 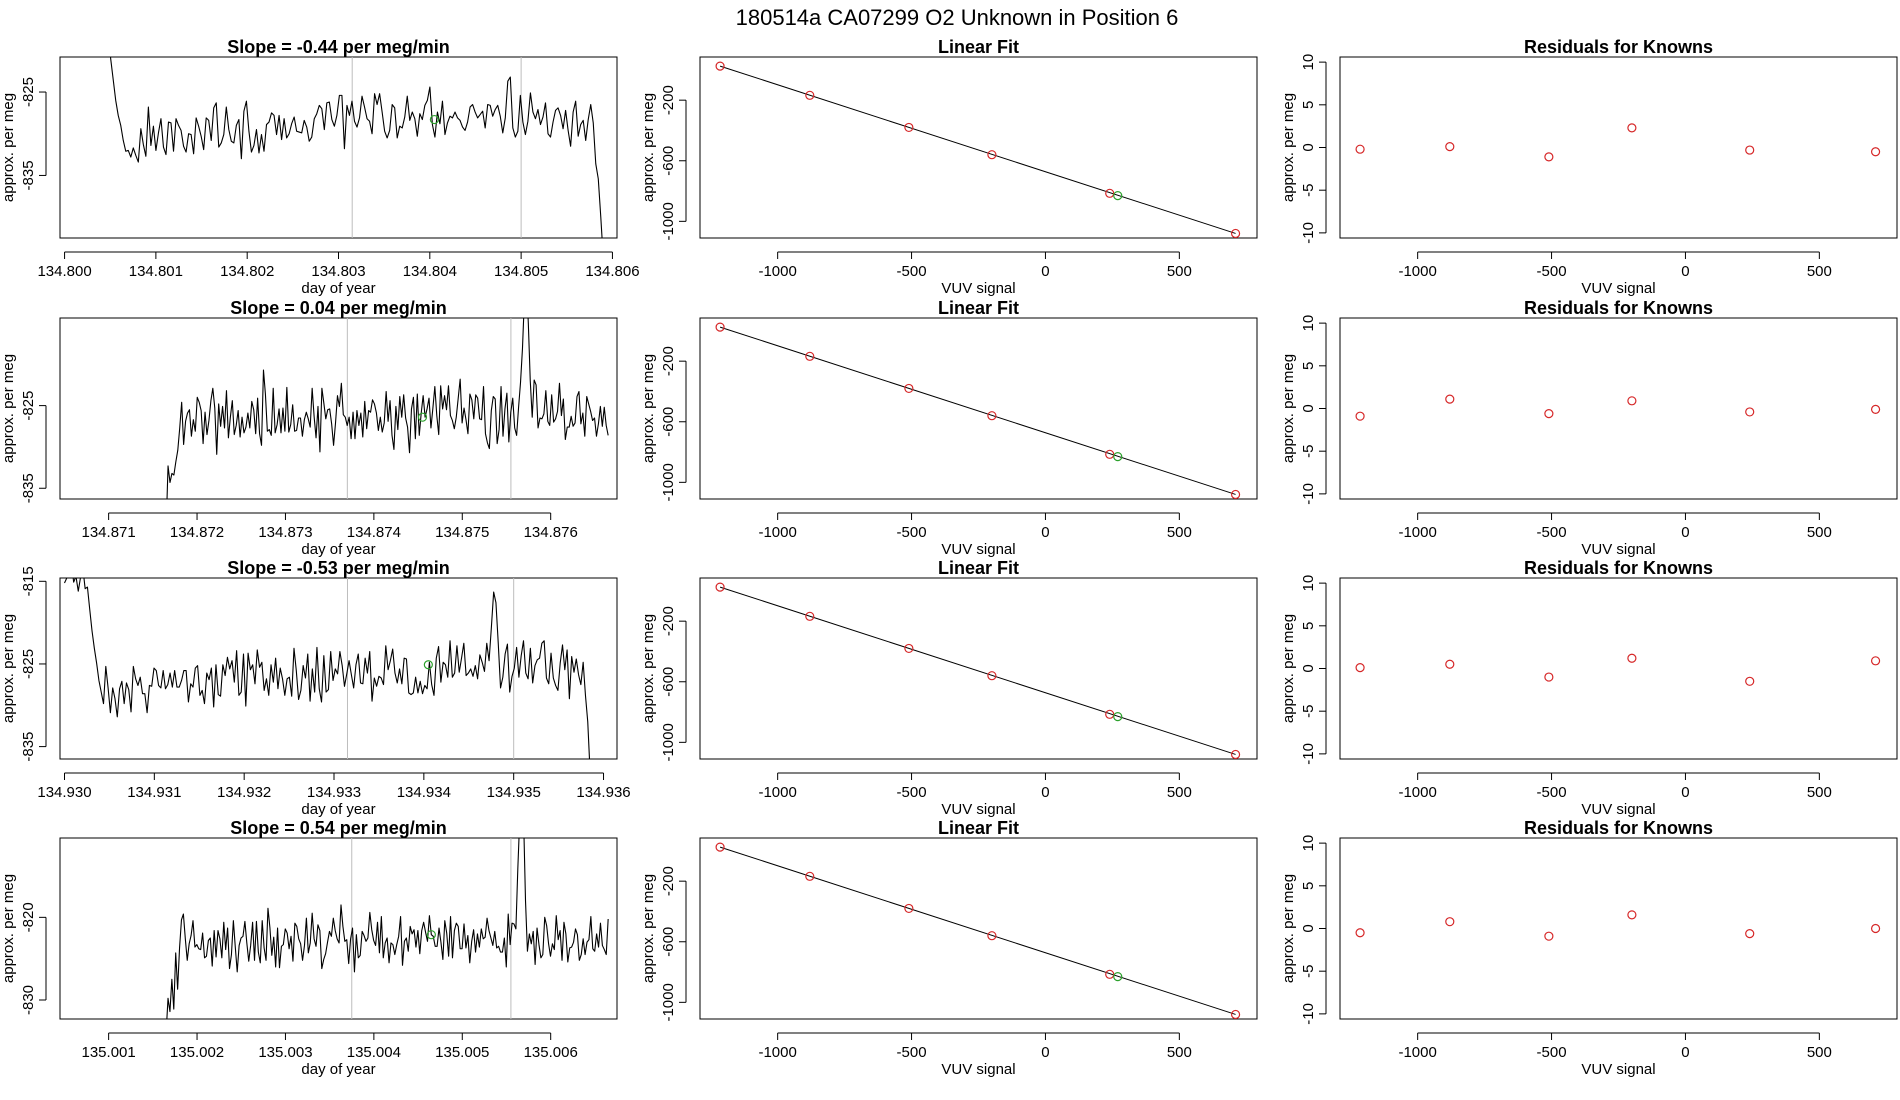 I want to click on x-tick-label: 134.931, so click(x=154, y=792).